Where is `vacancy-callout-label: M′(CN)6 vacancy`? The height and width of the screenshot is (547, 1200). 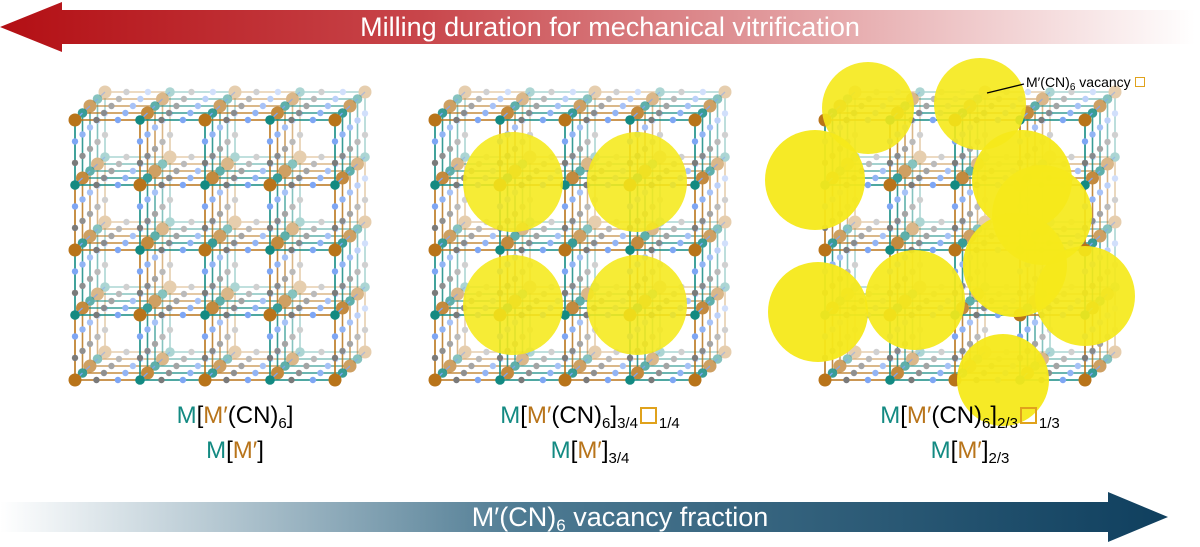 vacancy-callout-label: M′(CN)6 vacancy is located at coordinates (1085, 83).